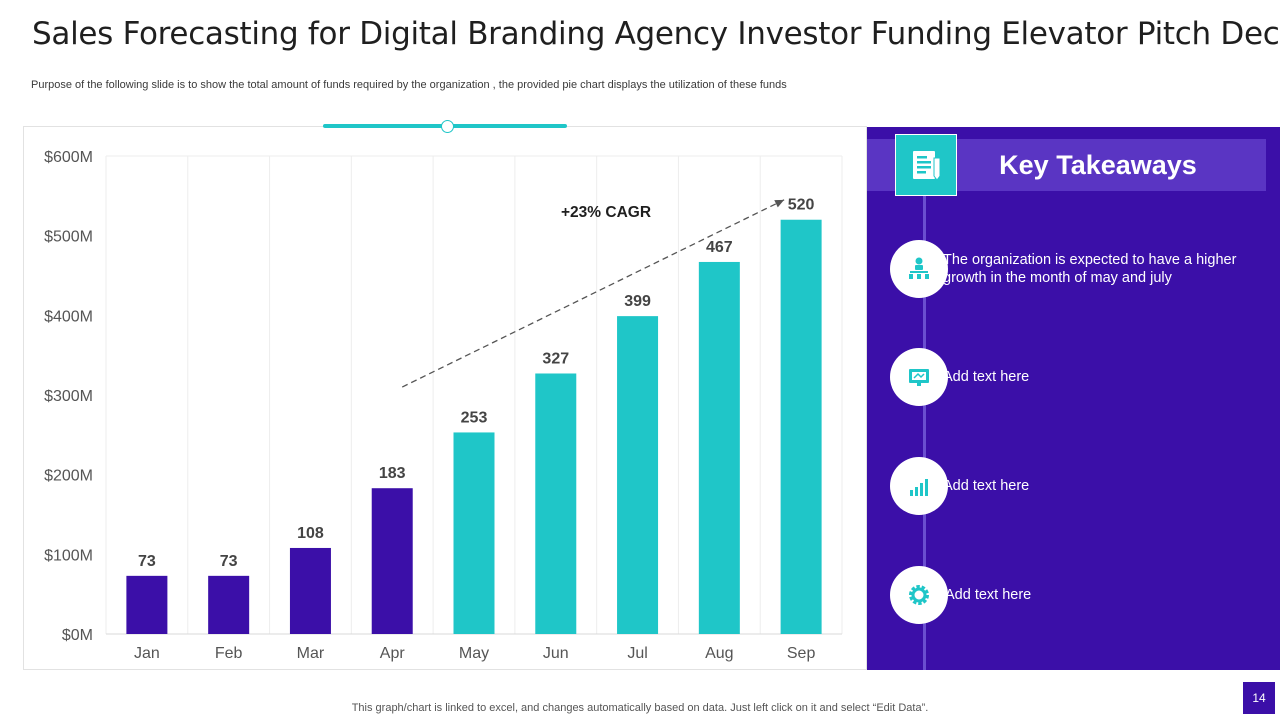 This screenshot has height=720, width=1280. Describe the element at coordinates (310, 590) in the screenshot. I see `bar-mar` at that location.